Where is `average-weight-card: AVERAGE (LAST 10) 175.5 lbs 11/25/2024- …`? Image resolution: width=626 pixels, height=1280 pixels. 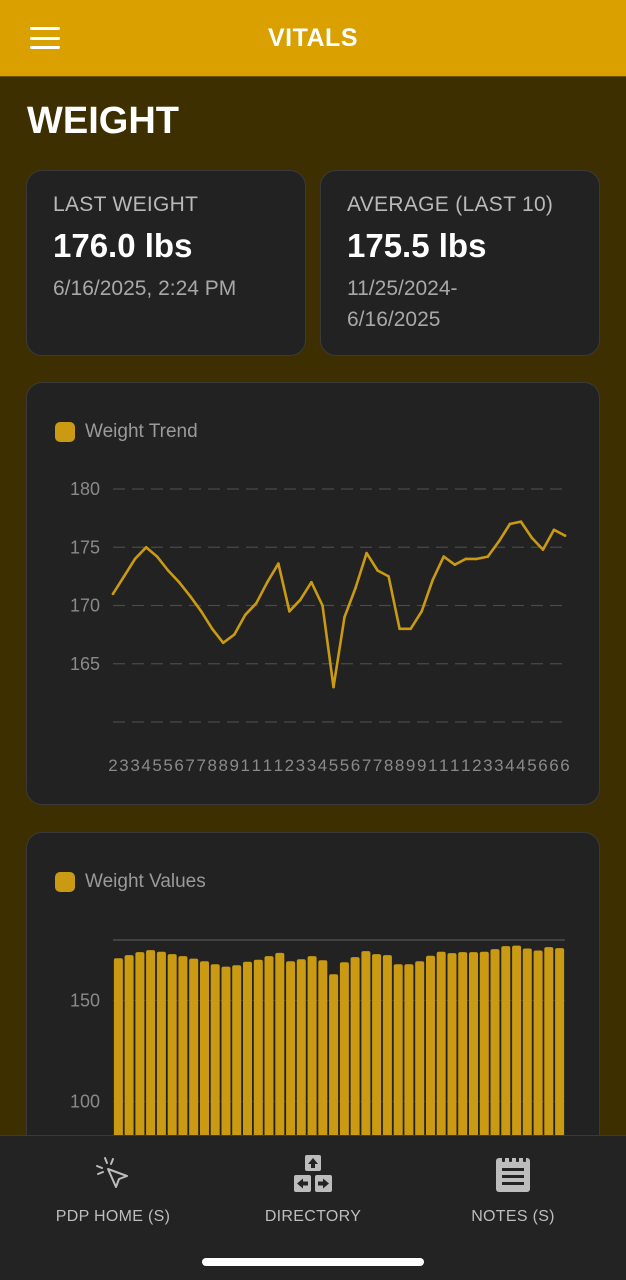 average-weight-card: AVERAGE (LAST 10) 175.5 lbs 11/25/2024- … is located at coordinates (460, 263).